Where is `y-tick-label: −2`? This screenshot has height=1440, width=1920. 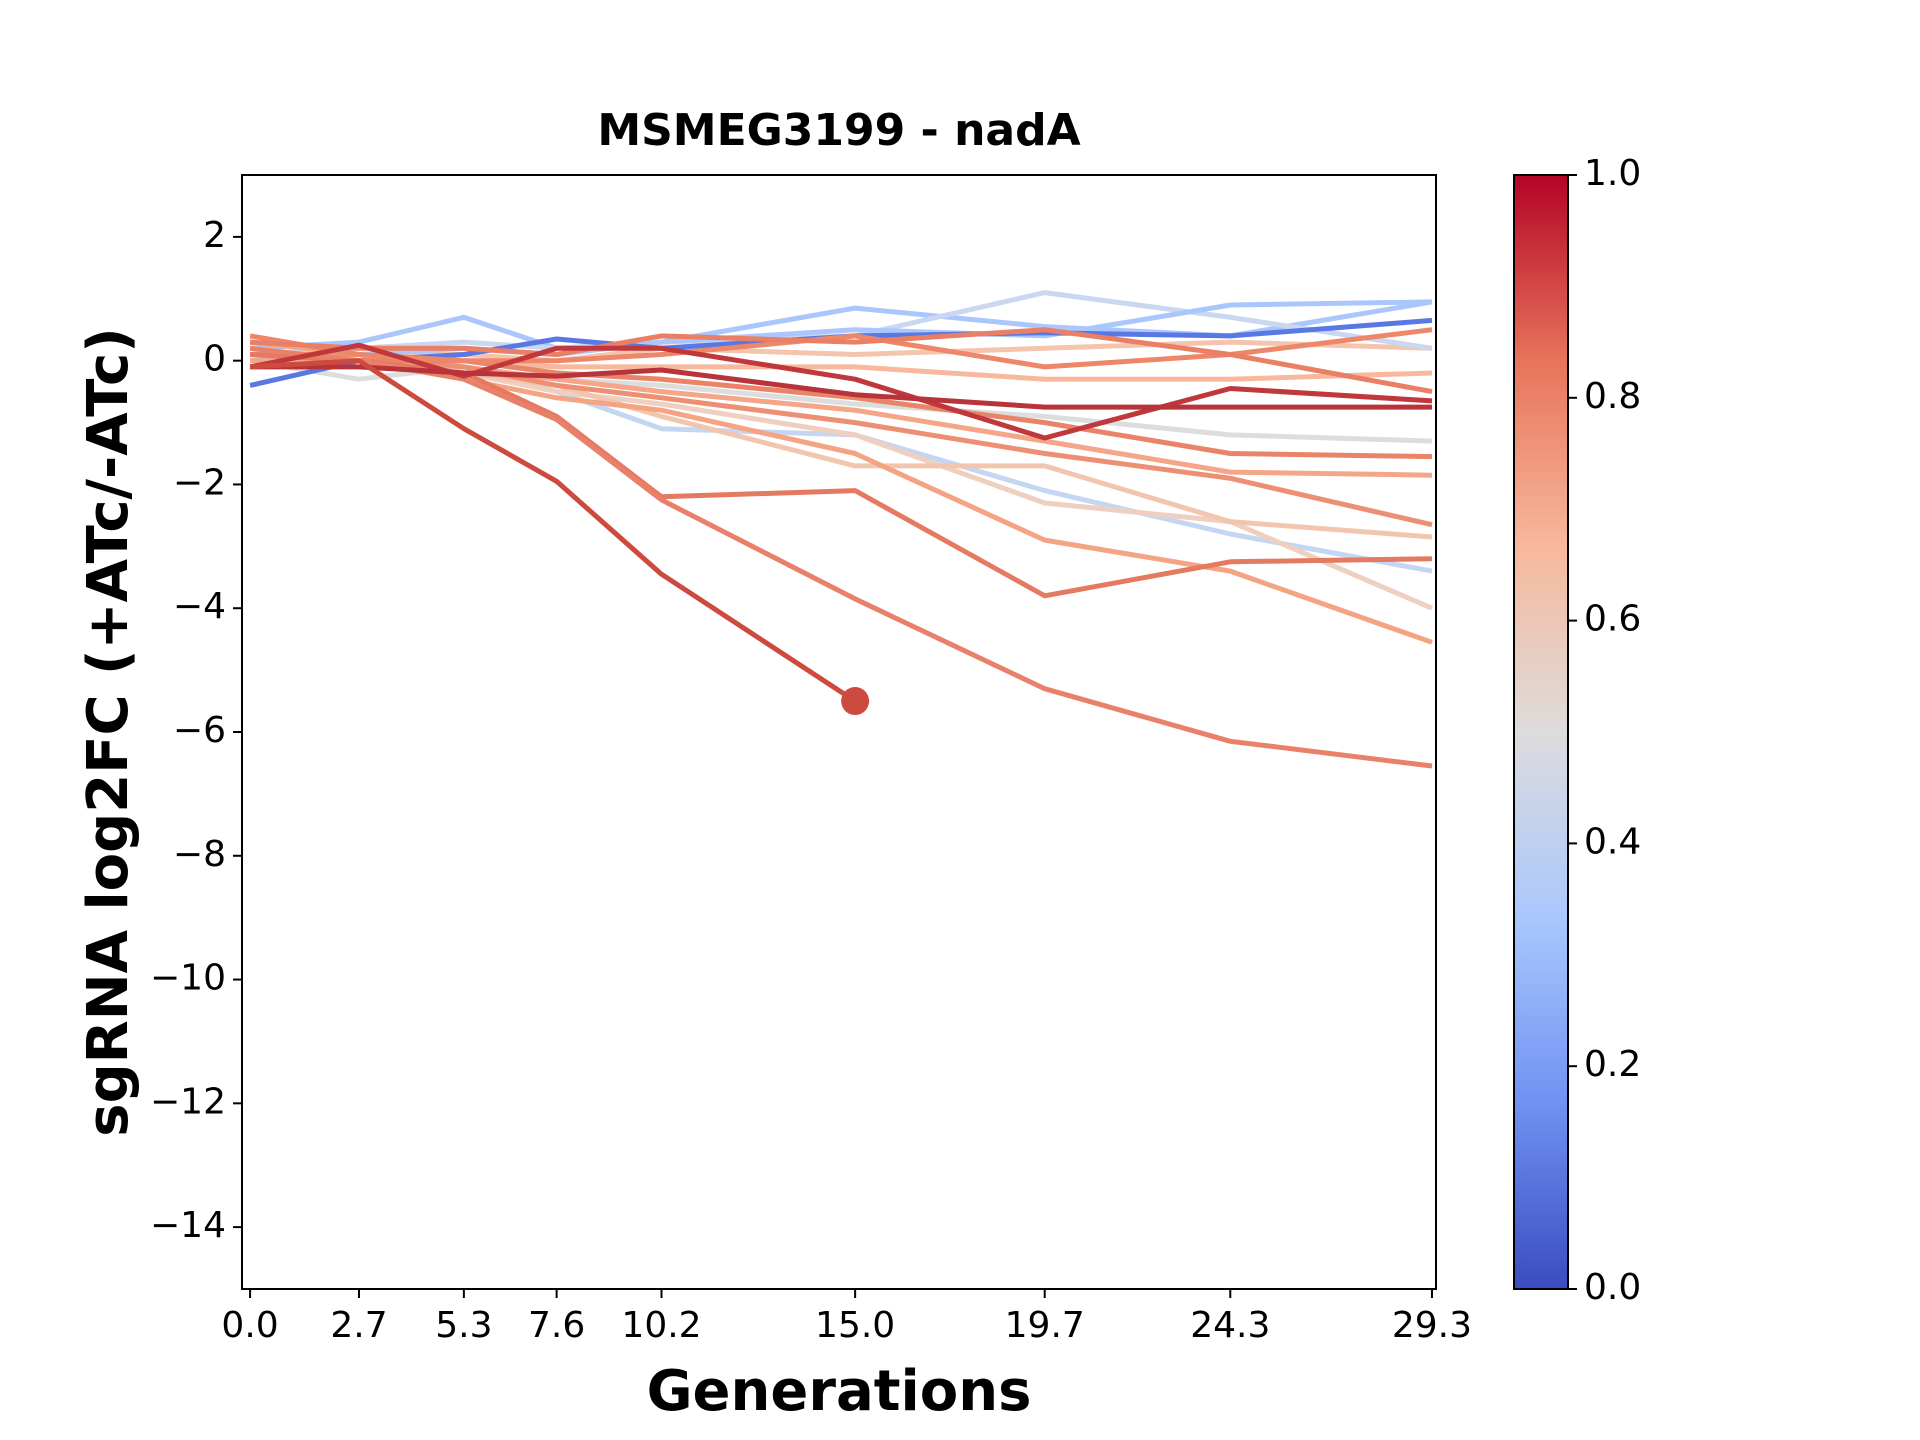
y-tick-label: −2 is located at coordinates (199, 482).